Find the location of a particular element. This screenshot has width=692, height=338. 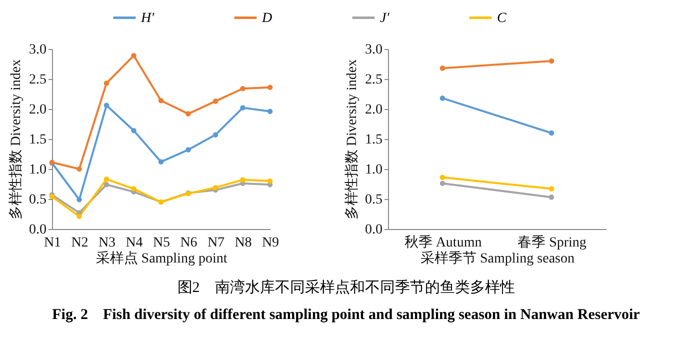

x-tick-label: N6 is located at coordinates (189, 243).